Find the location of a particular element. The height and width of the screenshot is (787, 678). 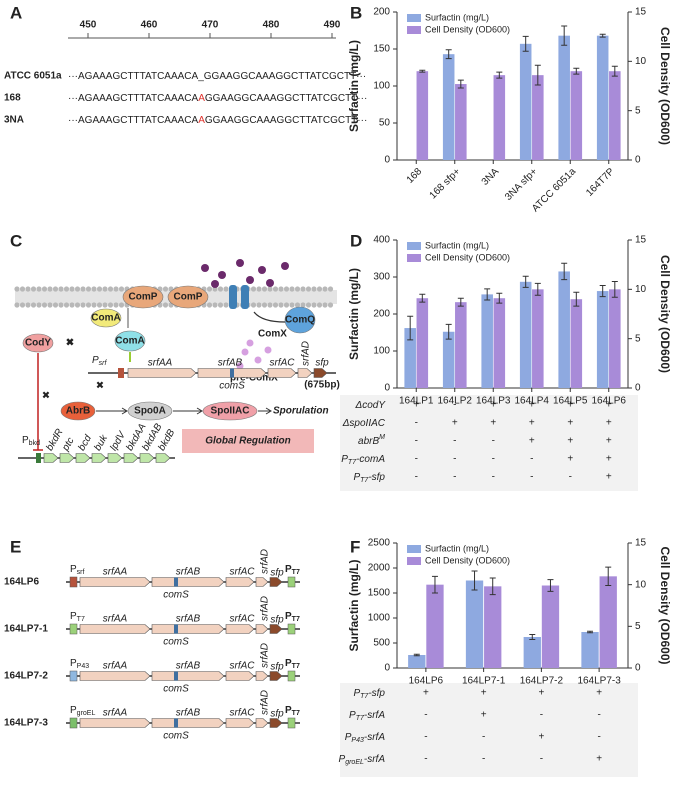

sporulation-label: Sporulation is located at coordinates (301, 411).